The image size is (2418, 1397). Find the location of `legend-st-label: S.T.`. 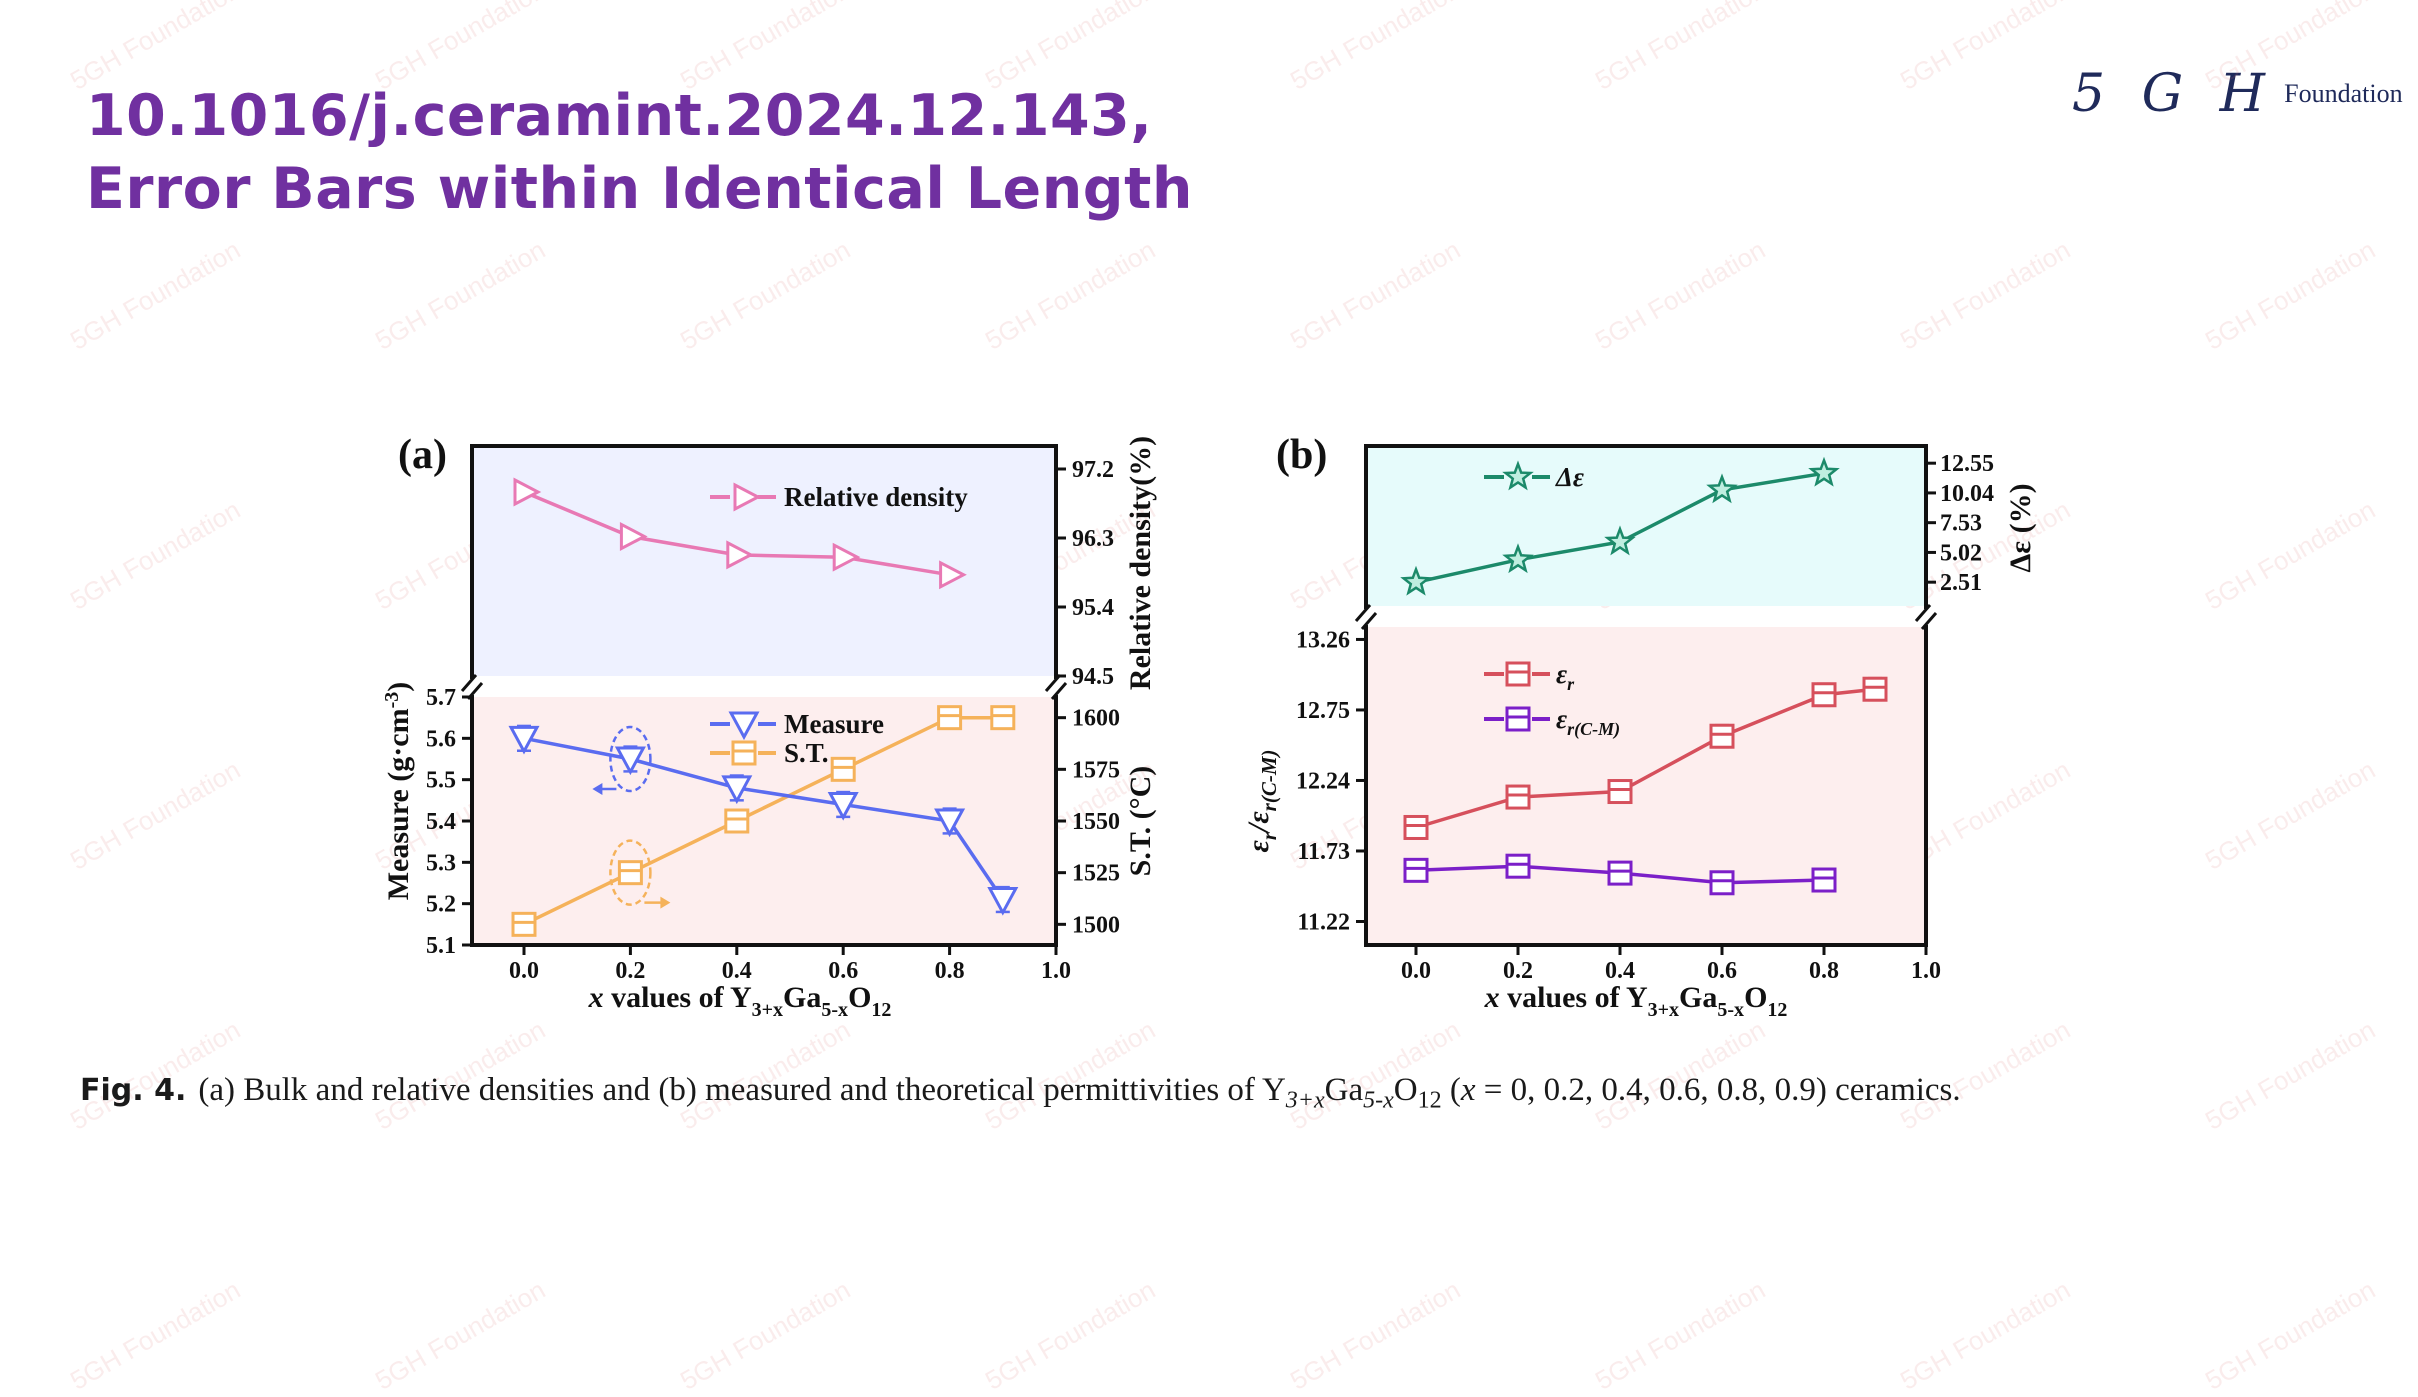

legend-st-label: S.T. is located at coordinates (806, 753).